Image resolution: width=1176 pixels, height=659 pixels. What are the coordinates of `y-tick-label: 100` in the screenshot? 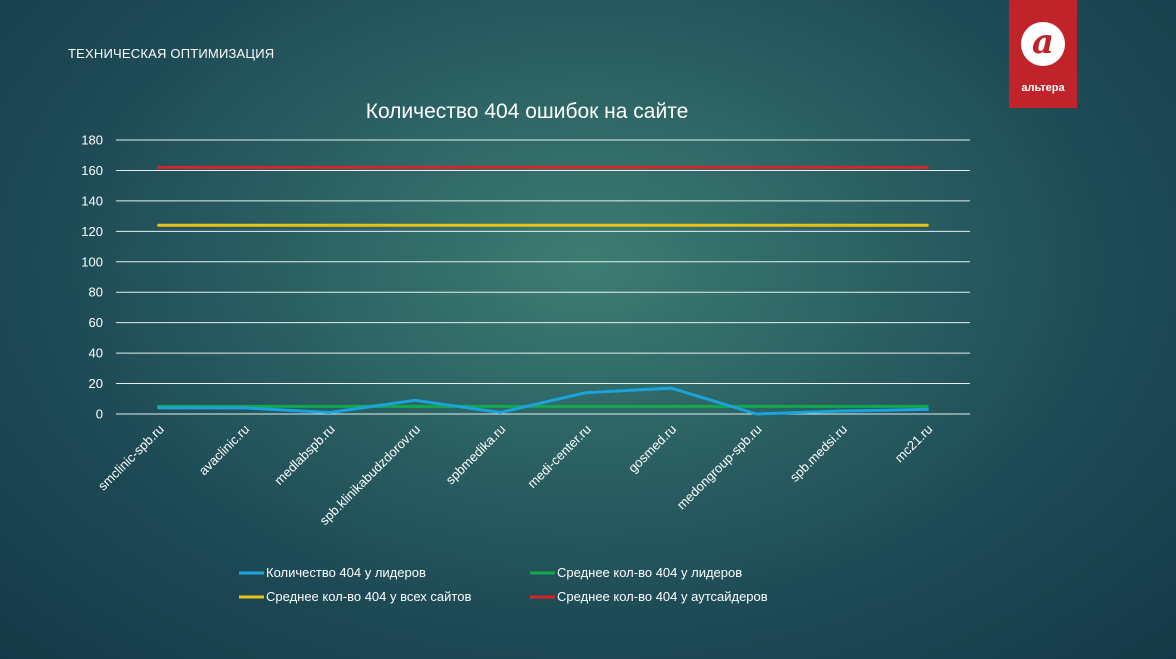 It's located at (92, 261).